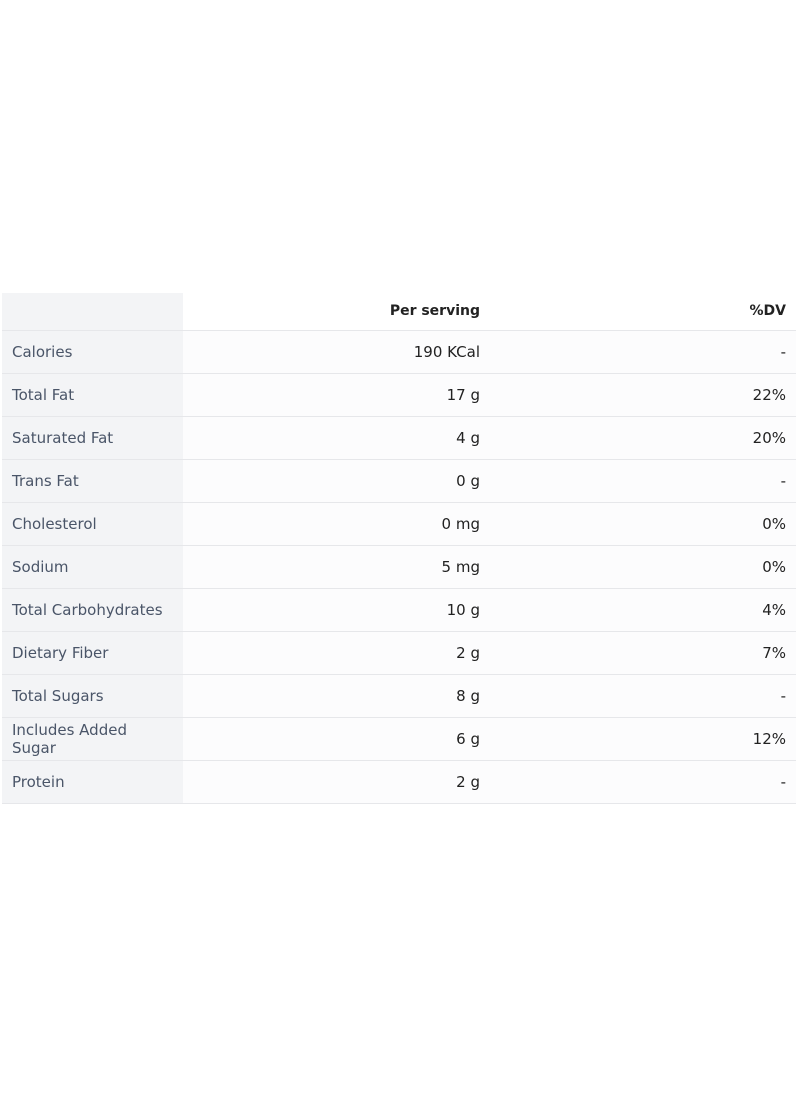  Describe the element at coordinates (92, 739) in the screenshot. I see `nutrient-name: Includes Added Sugar` at that location.